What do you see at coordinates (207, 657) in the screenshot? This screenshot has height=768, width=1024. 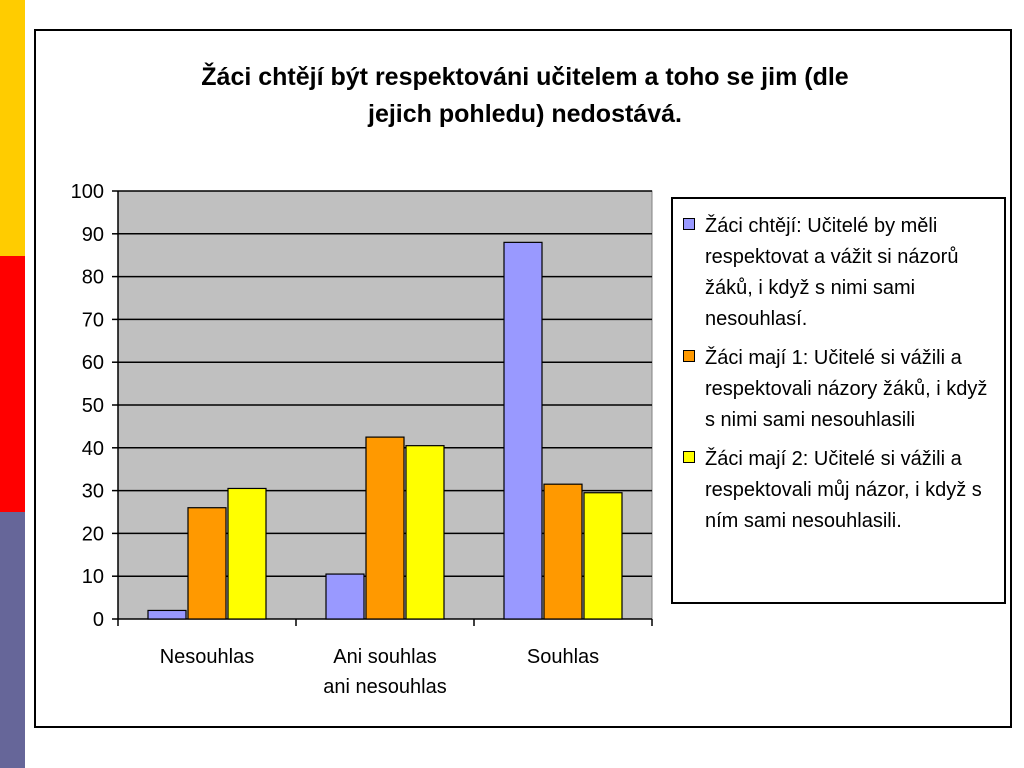 I see `x-category-label-1: Nesouhlas` at bounding box center [207, 657].